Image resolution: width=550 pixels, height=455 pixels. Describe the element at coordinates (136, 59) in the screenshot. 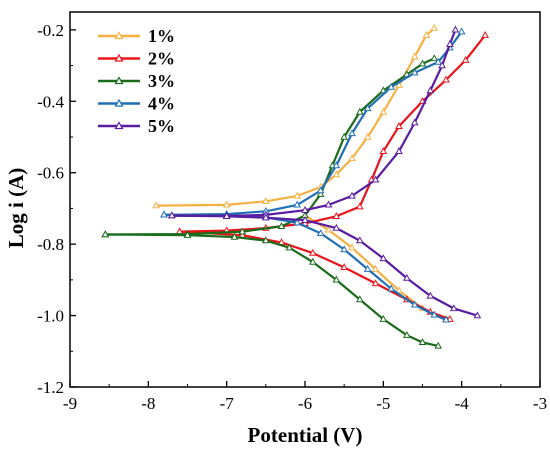

I see `legend-item-2pct: 2%` at that location.